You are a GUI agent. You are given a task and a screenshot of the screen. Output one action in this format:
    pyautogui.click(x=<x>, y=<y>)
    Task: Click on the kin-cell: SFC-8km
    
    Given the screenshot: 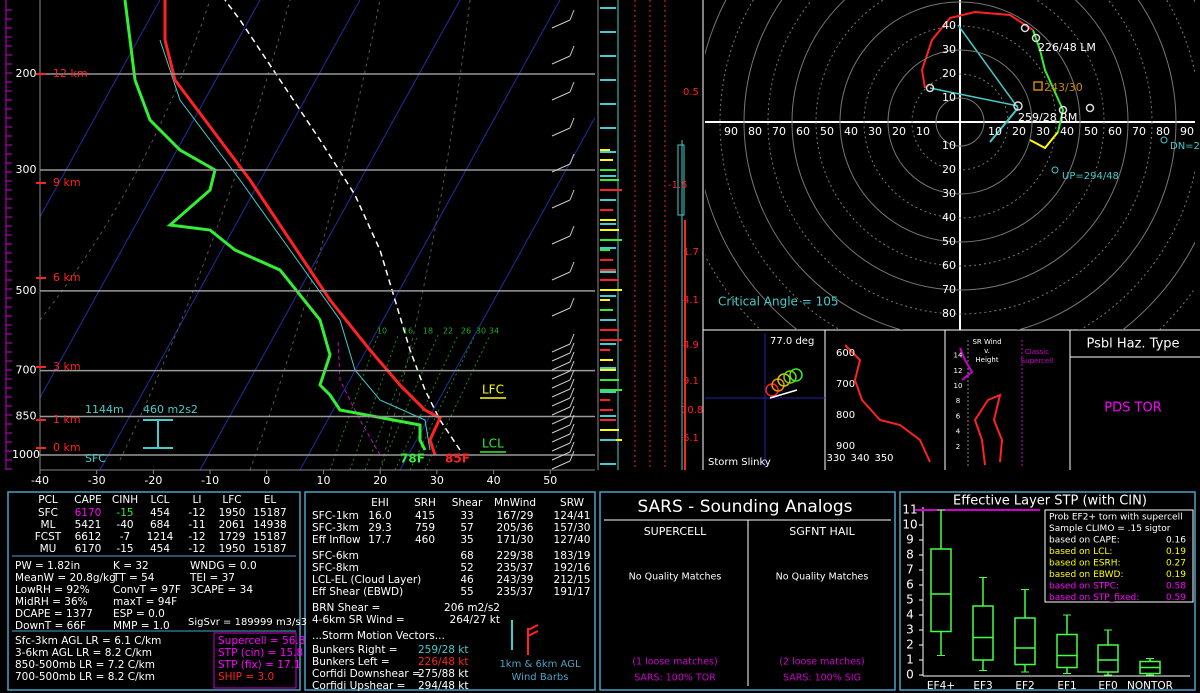 What is the action you would take?
    pyautogui.click(x=335, y=568)
    